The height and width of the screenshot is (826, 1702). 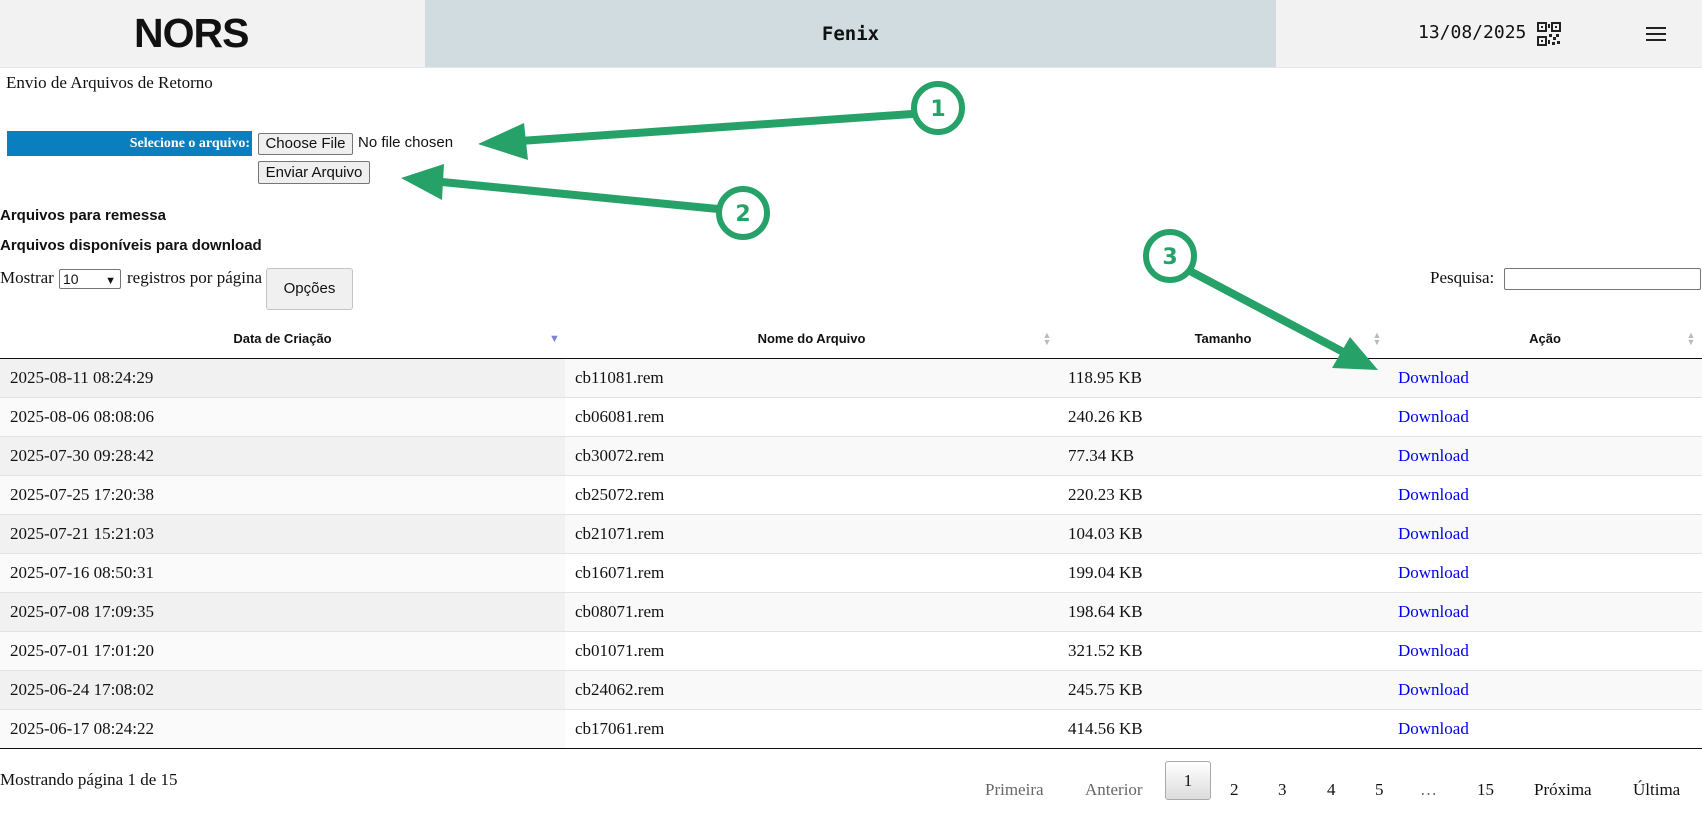 I want to click on file-select-label: Selecione o arquivo:, so click(x=129, y=143).